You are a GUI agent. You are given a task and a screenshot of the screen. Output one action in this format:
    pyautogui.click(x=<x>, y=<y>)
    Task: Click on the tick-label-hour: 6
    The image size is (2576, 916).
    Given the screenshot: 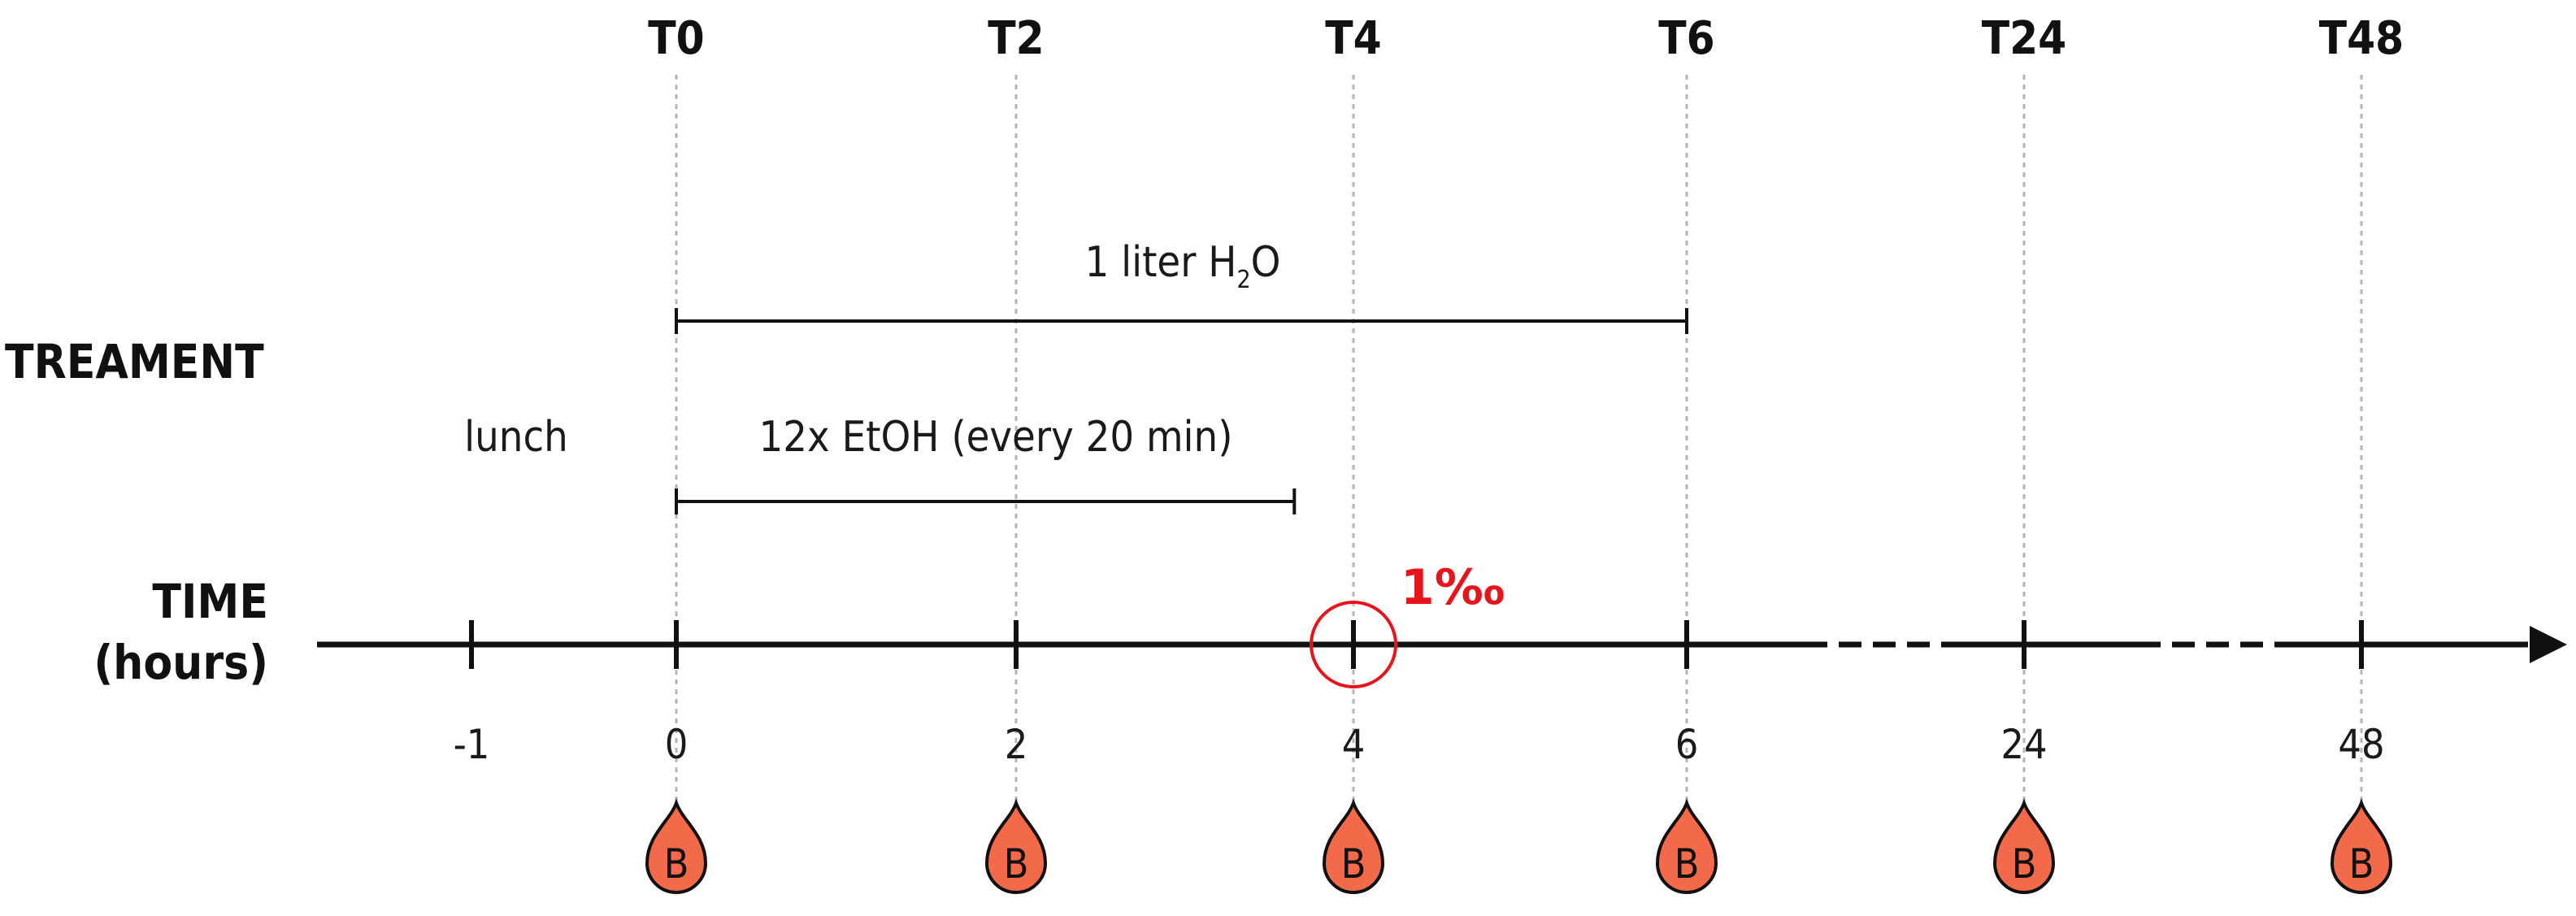 What is the action you would take?
    pyautogui.click(x=1687, y=744)
    